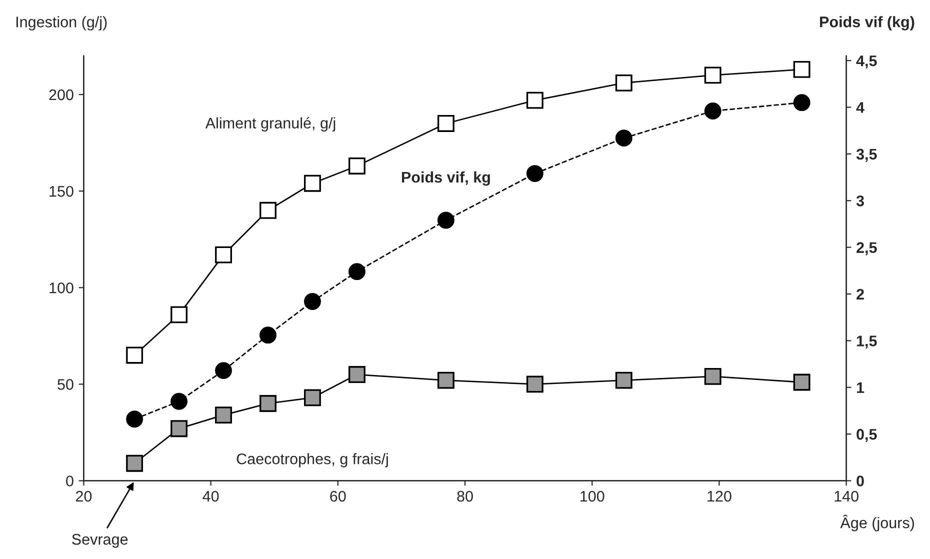 This screenshot has height=559, width=930. I want to click on y2-tick-label: 1, so click(860, 387).